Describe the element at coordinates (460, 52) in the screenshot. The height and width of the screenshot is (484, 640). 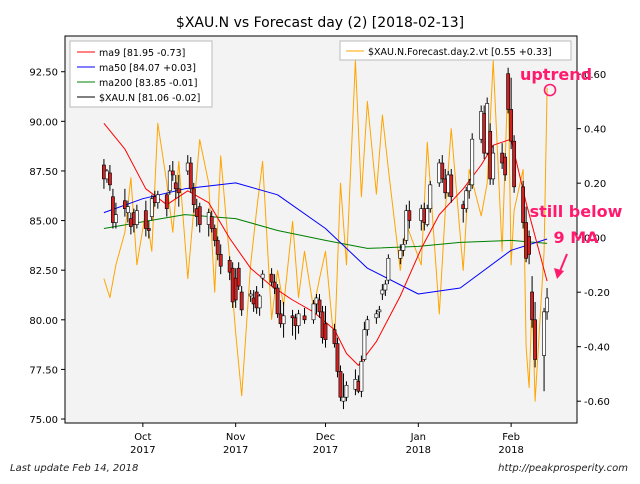
I see `legend-right-label: $XAU.N.Forecast.day.2.vt [0.55 +0.33]` at that location.